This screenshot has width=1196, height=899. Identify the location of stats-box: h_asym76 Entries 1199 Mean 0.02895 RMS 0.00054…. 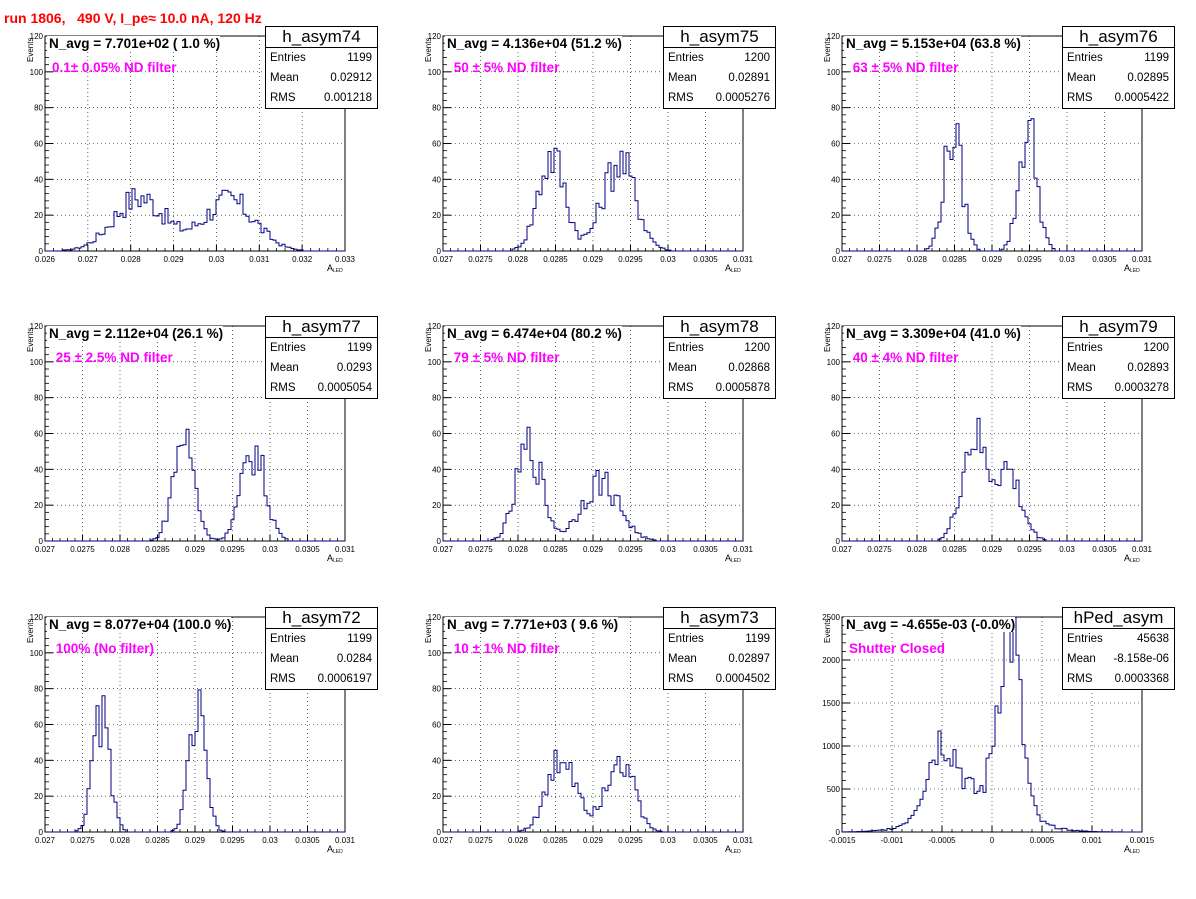
(1118, 67).